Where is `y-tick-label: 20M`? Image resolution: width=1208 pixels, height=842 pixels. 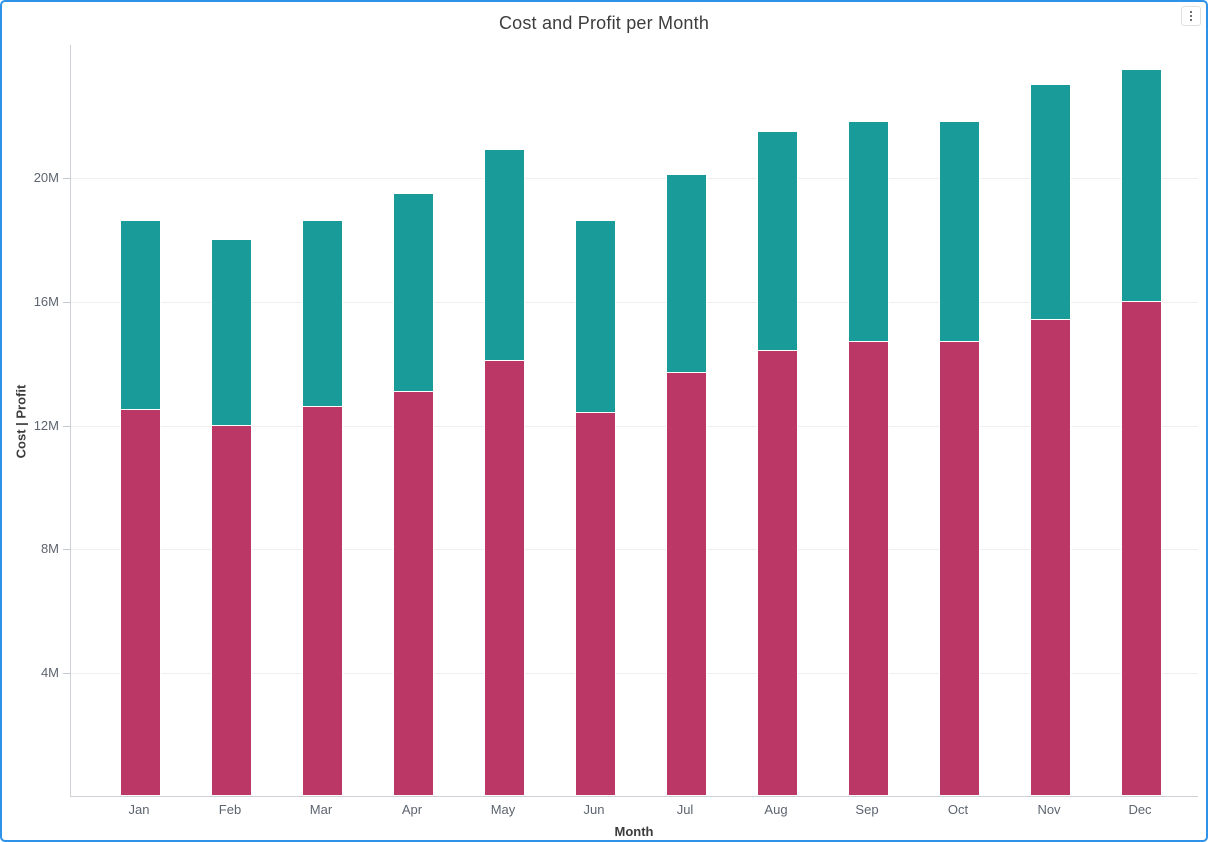 y-tick-label: 20M is located at coordinates (46, 178).